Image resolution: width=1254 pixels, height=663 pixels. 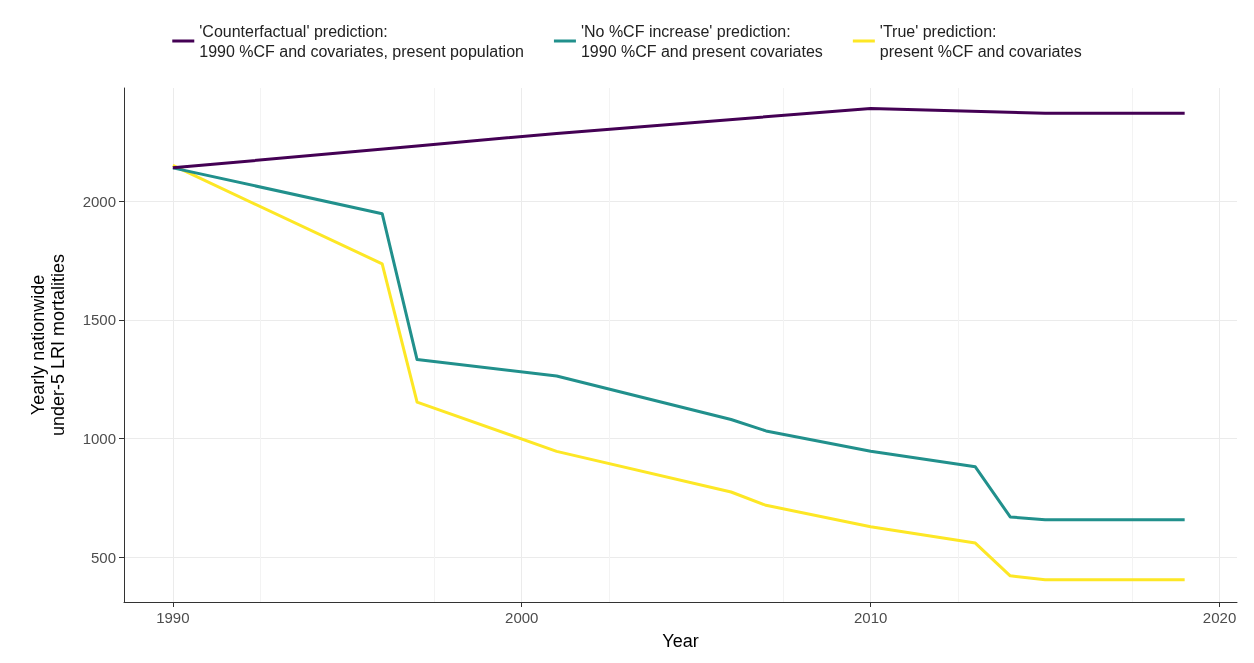 What do you see at coordinates (679, 138) in the screenshot?
I see `line-series` at bounding box center [679, 138].